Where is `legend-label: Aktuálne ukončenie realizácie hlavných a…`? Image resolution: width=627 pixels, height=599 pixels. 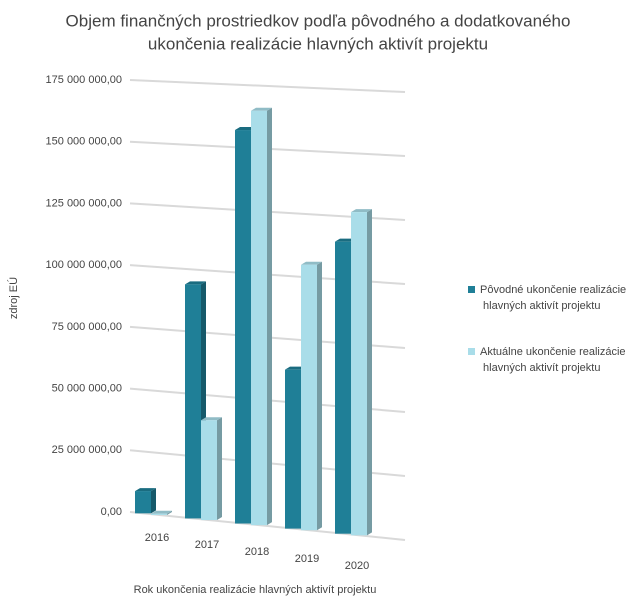 legend-label: Aktuálne ukončenie realizácie hlavných a… is located at coordinates (553, 360).